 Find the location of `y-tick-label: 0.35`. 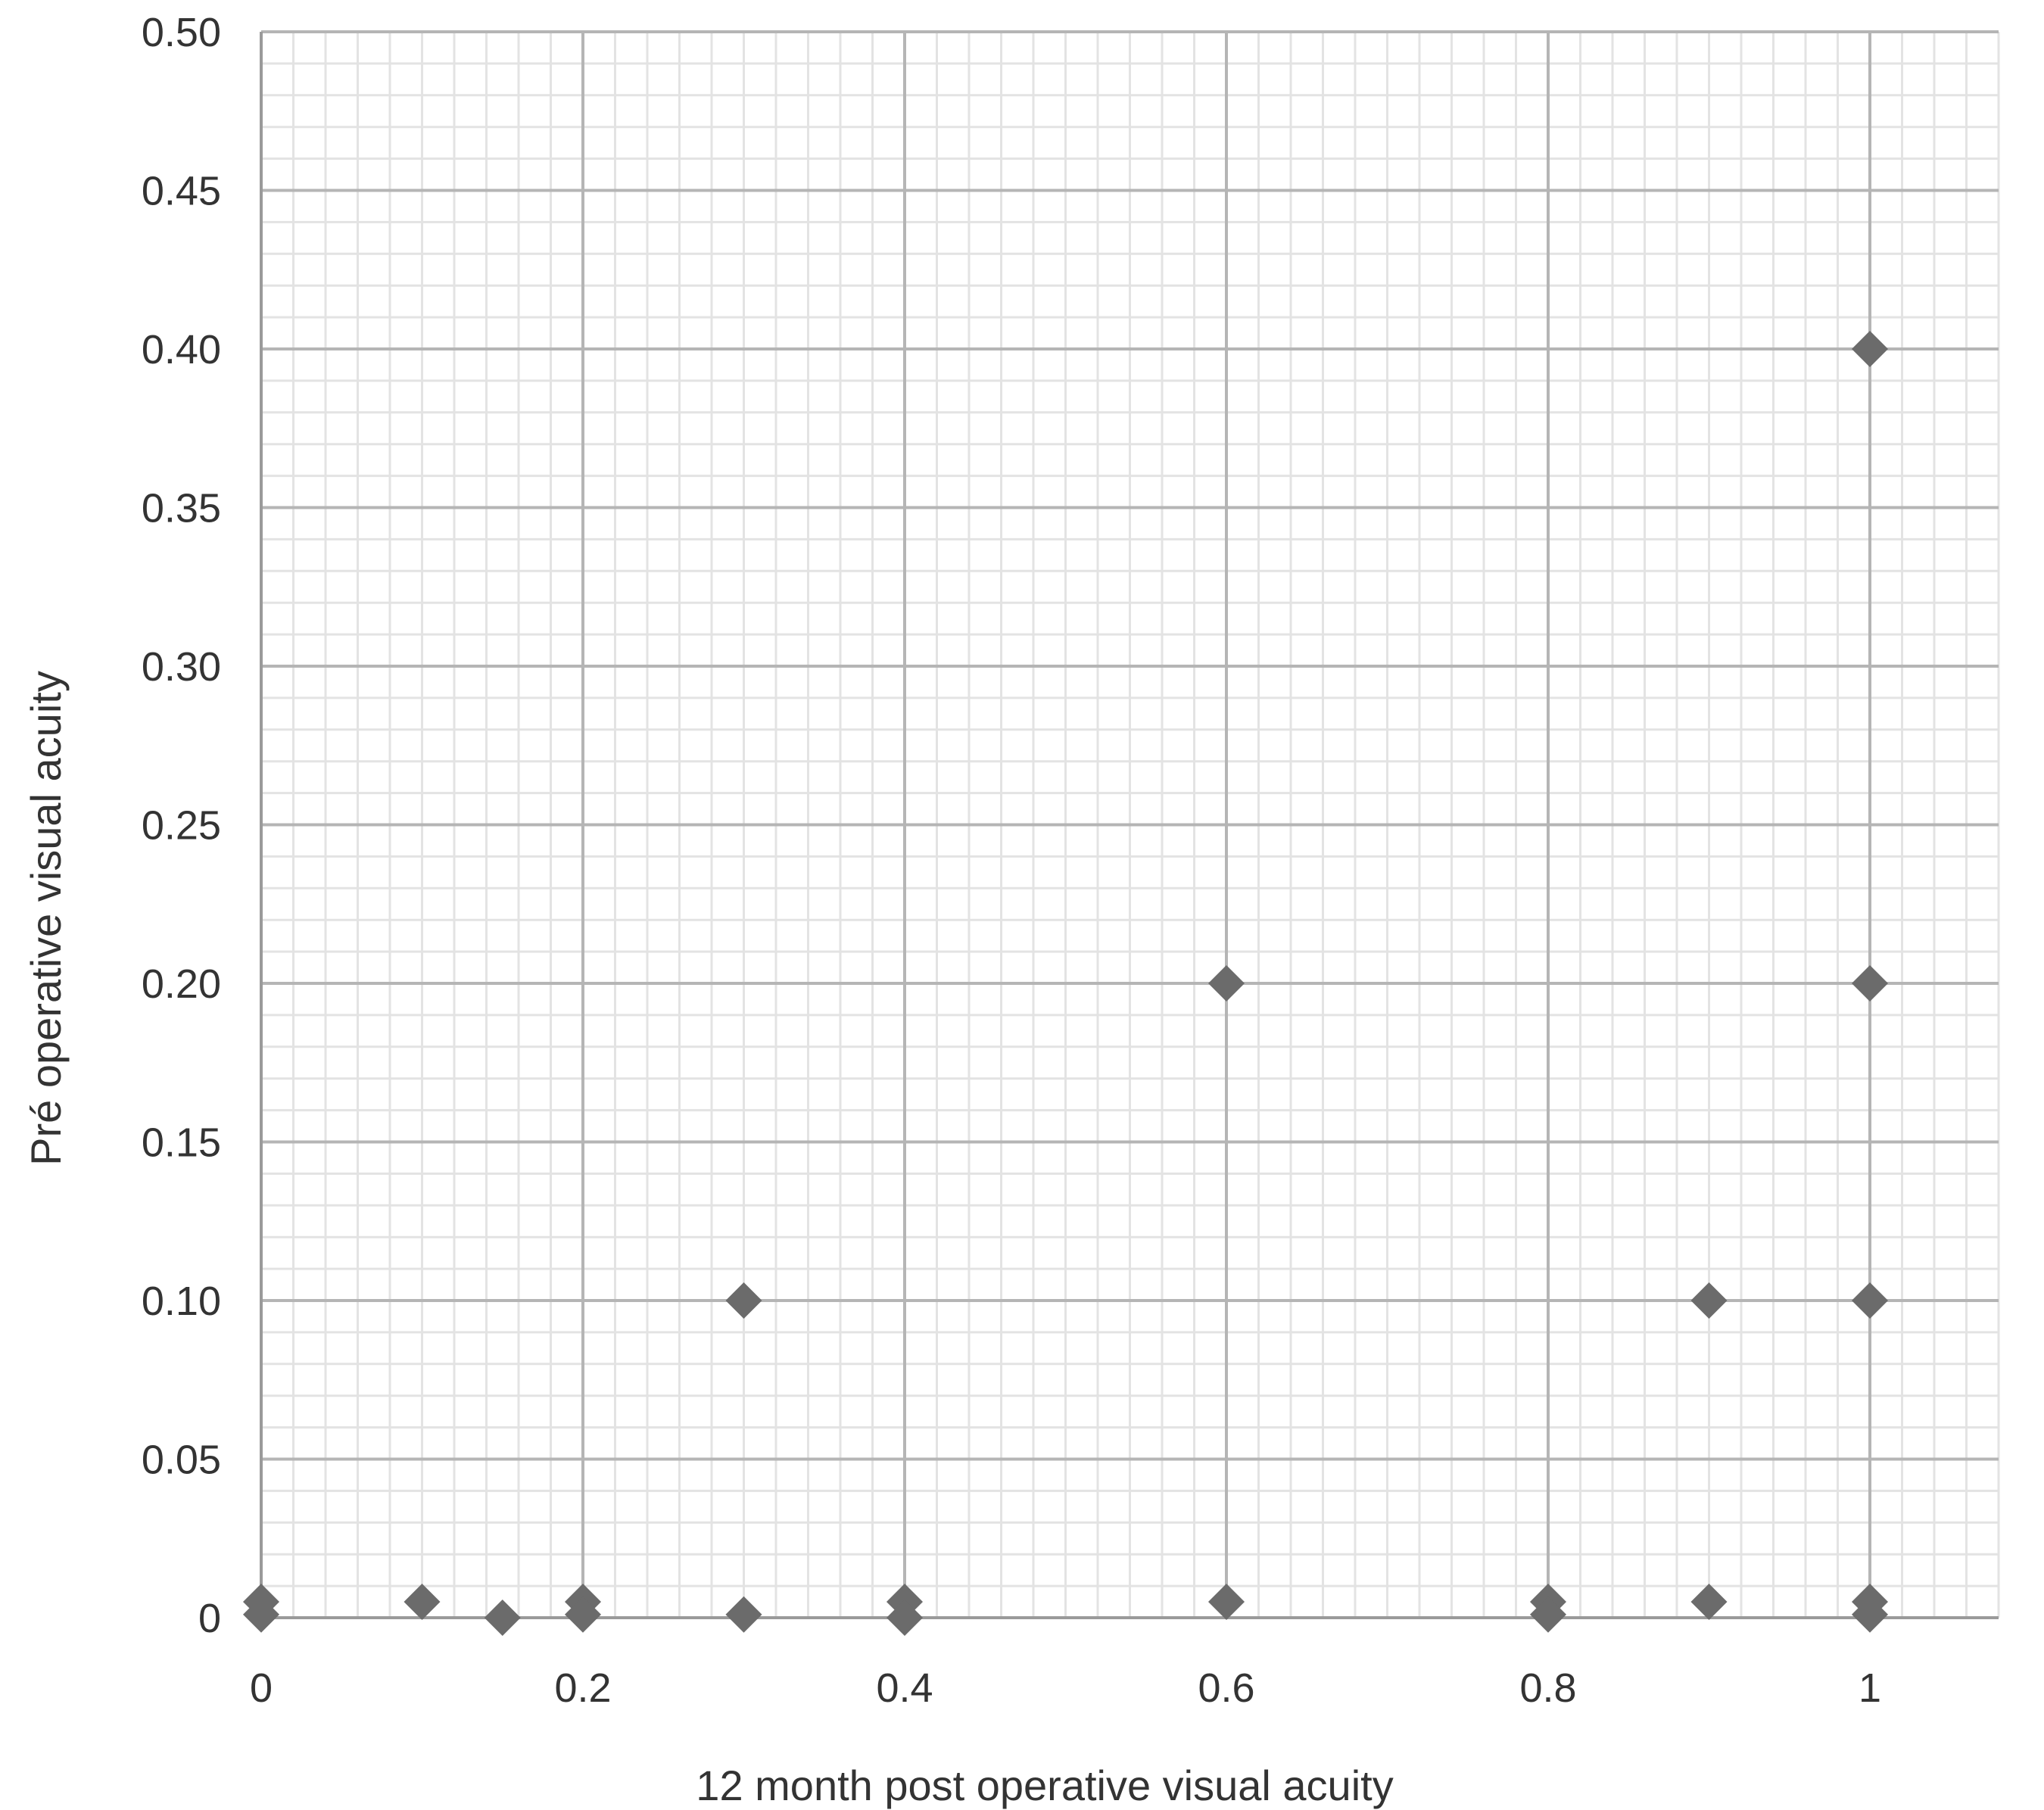

y-tick-label: 0.35 is located at coordinates (181, 508).